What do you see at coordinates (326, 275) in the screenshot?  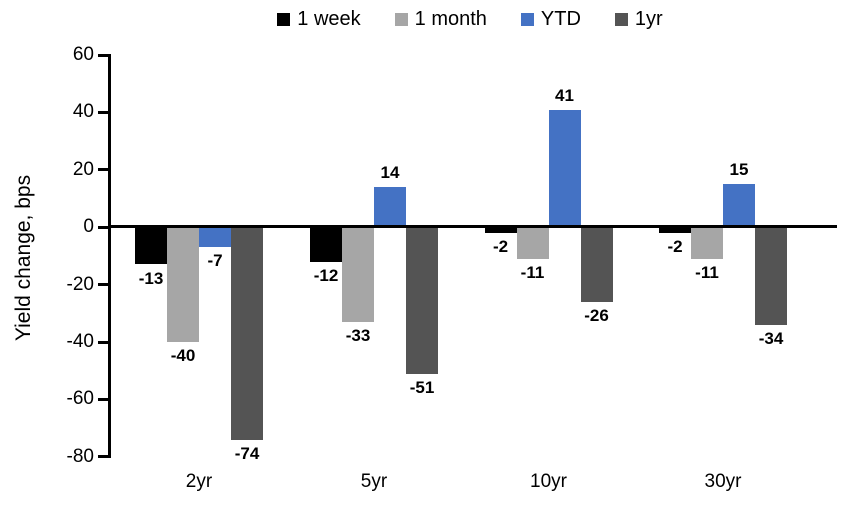 I see `data-label: -12` at bounding box center [326, 275].